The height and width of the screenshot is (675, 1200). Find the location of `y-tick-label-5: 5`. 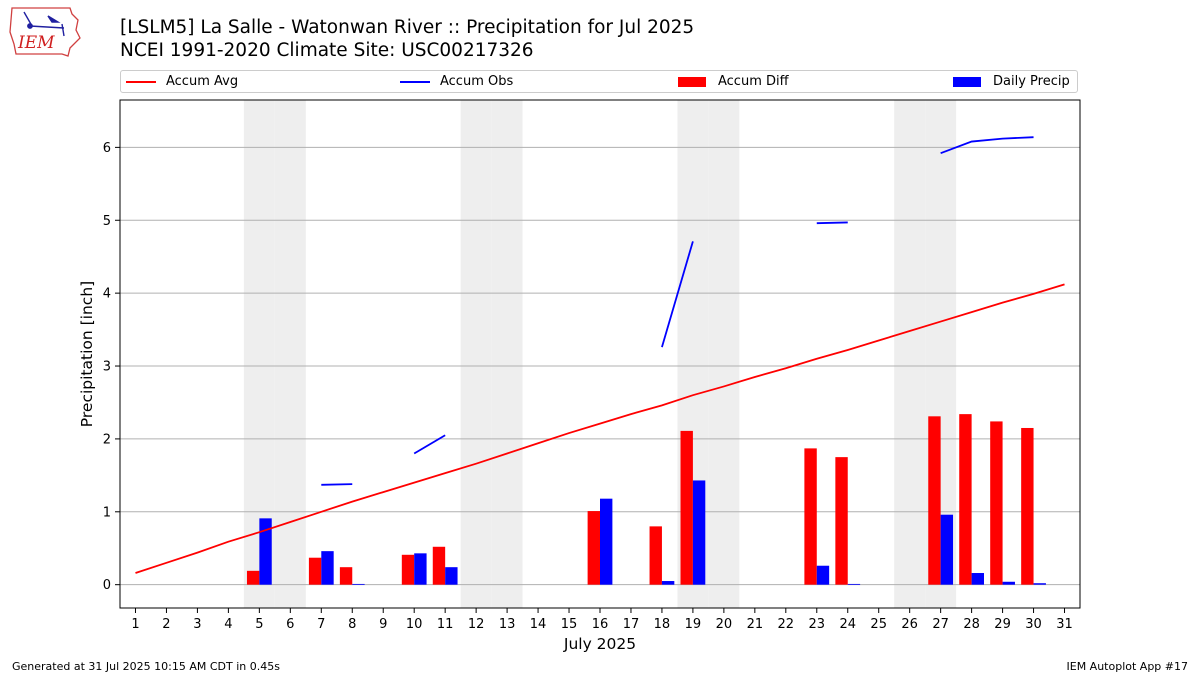

y-tick-label-5: 5 is located at coordinates (107, 221).